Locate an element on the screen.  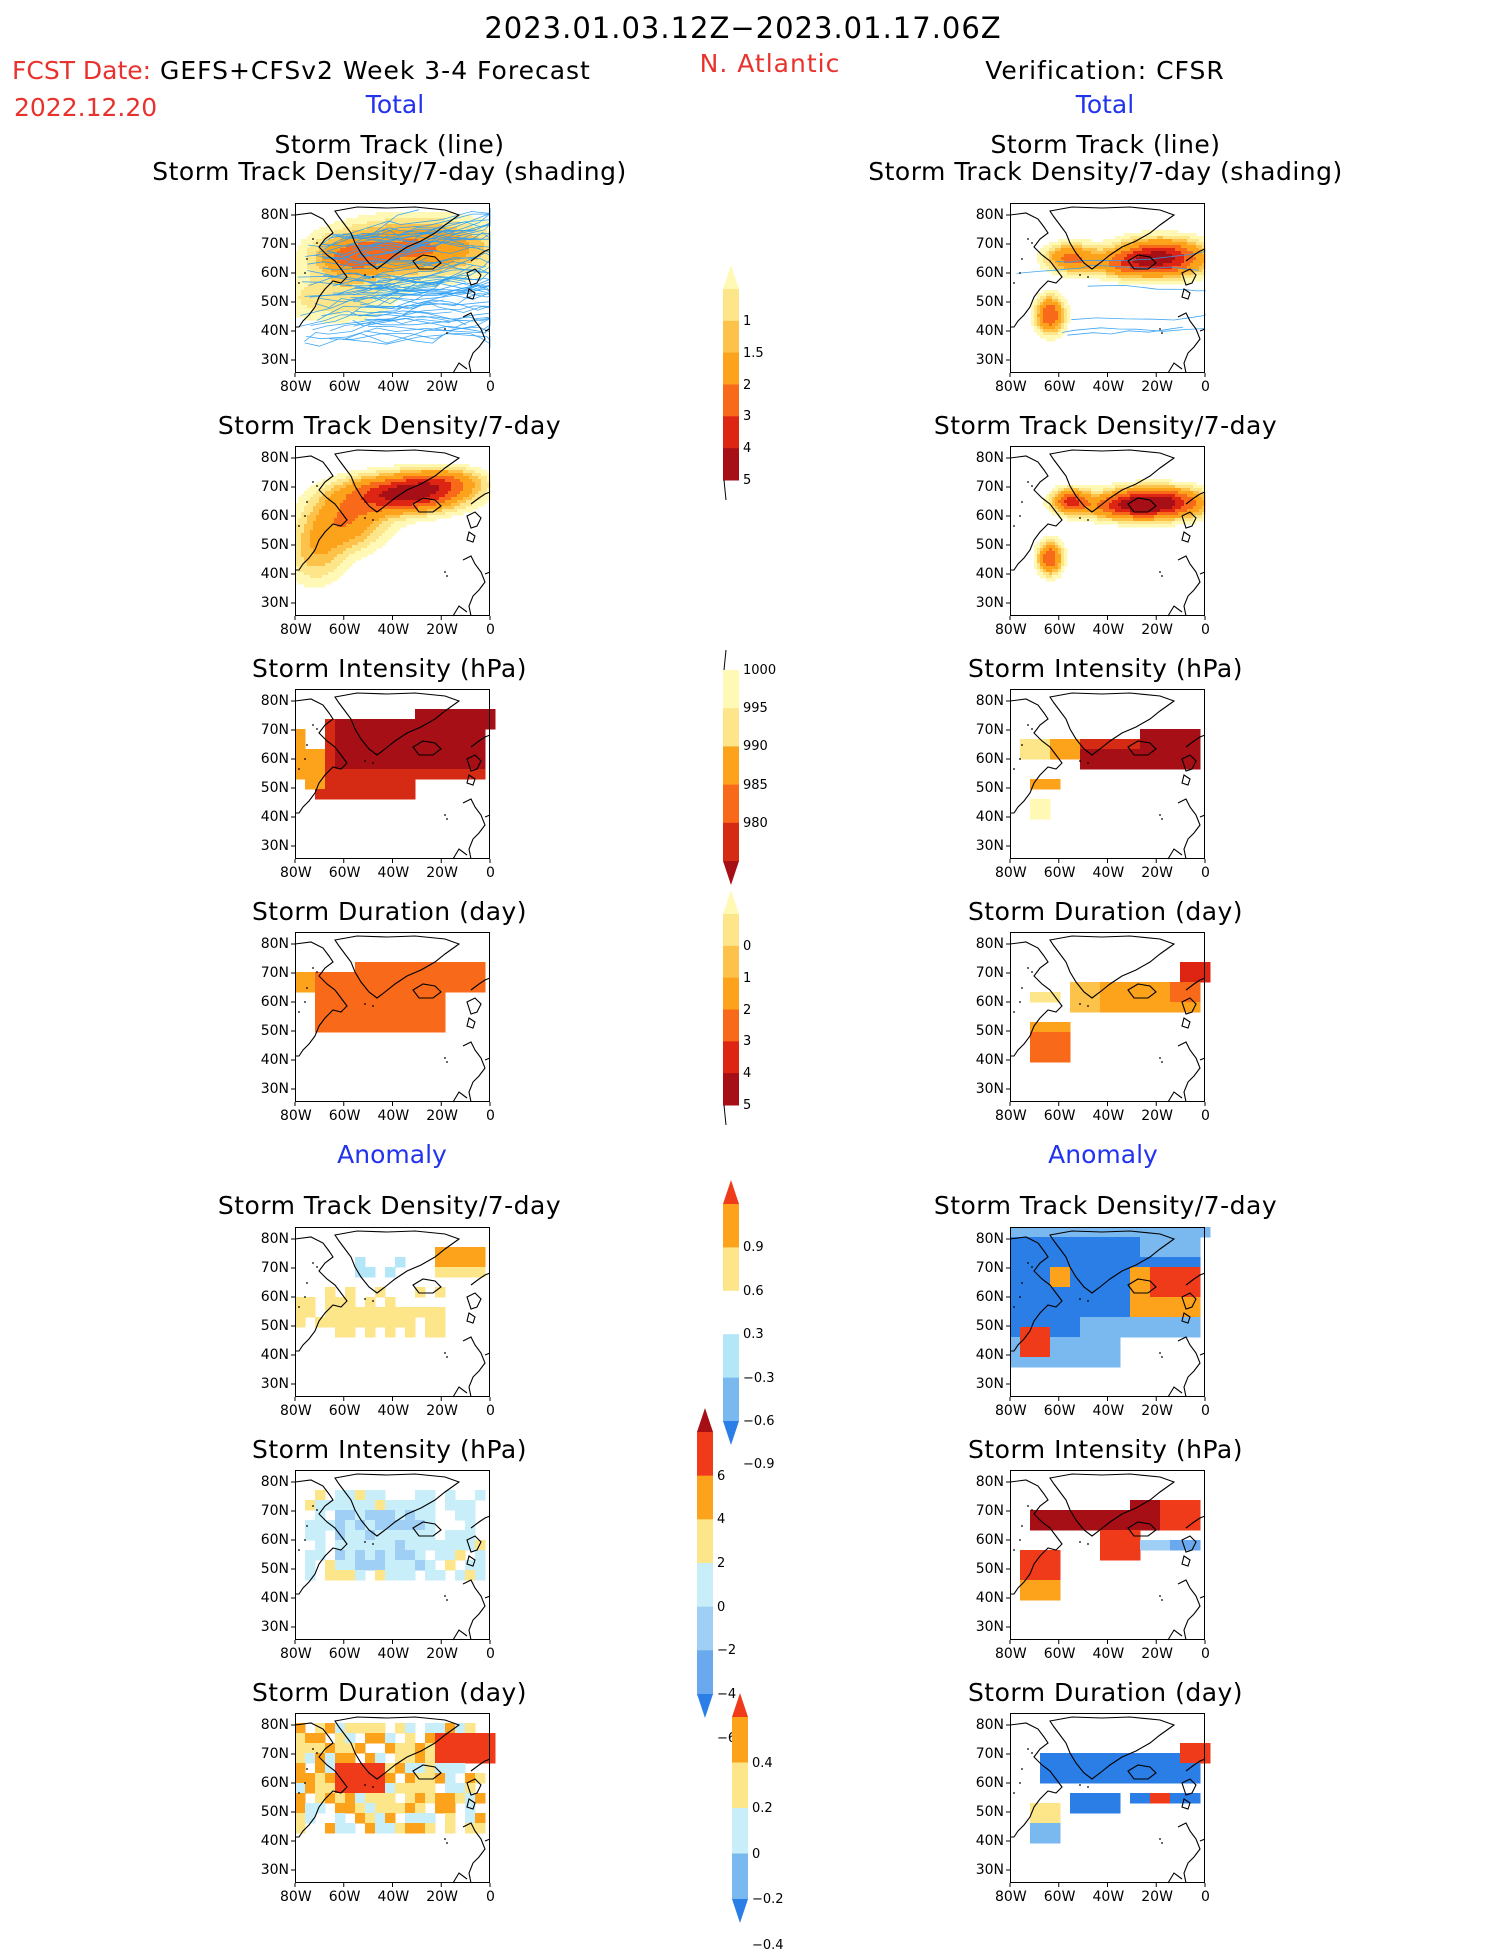
colorbar-tick-label: 5 is located at coordinates (747, 1105).